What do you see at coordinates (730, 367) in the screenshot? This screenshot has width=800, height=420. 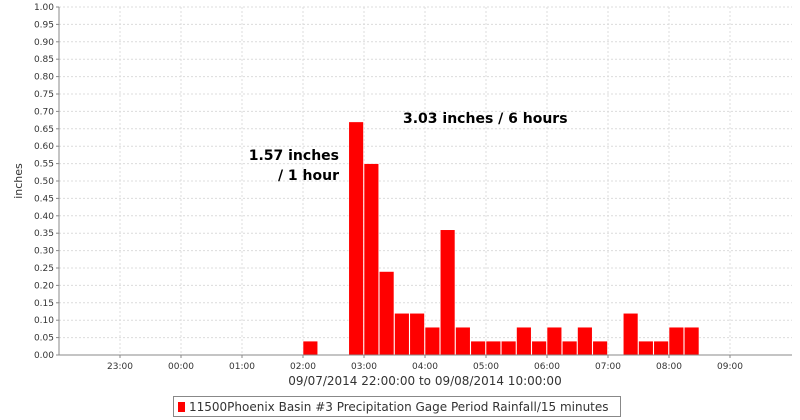 I see `x-tick-label: 09:00` at bounding box center [730, 367].